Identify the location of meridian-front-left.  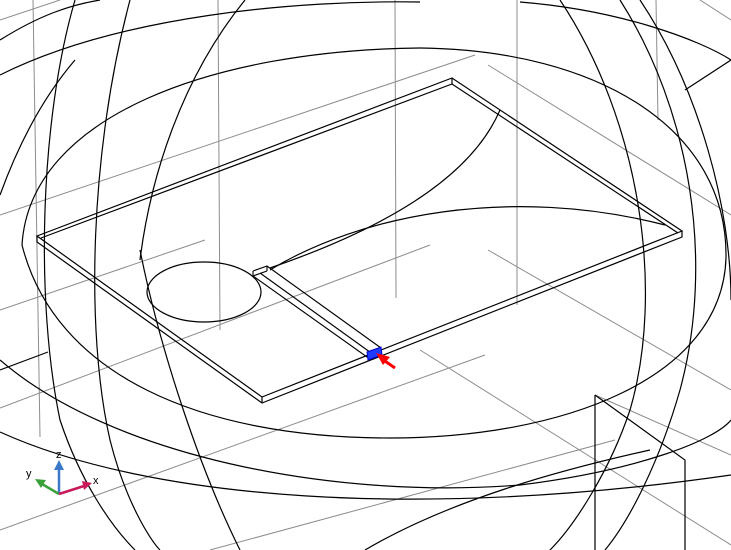
(190, 399).